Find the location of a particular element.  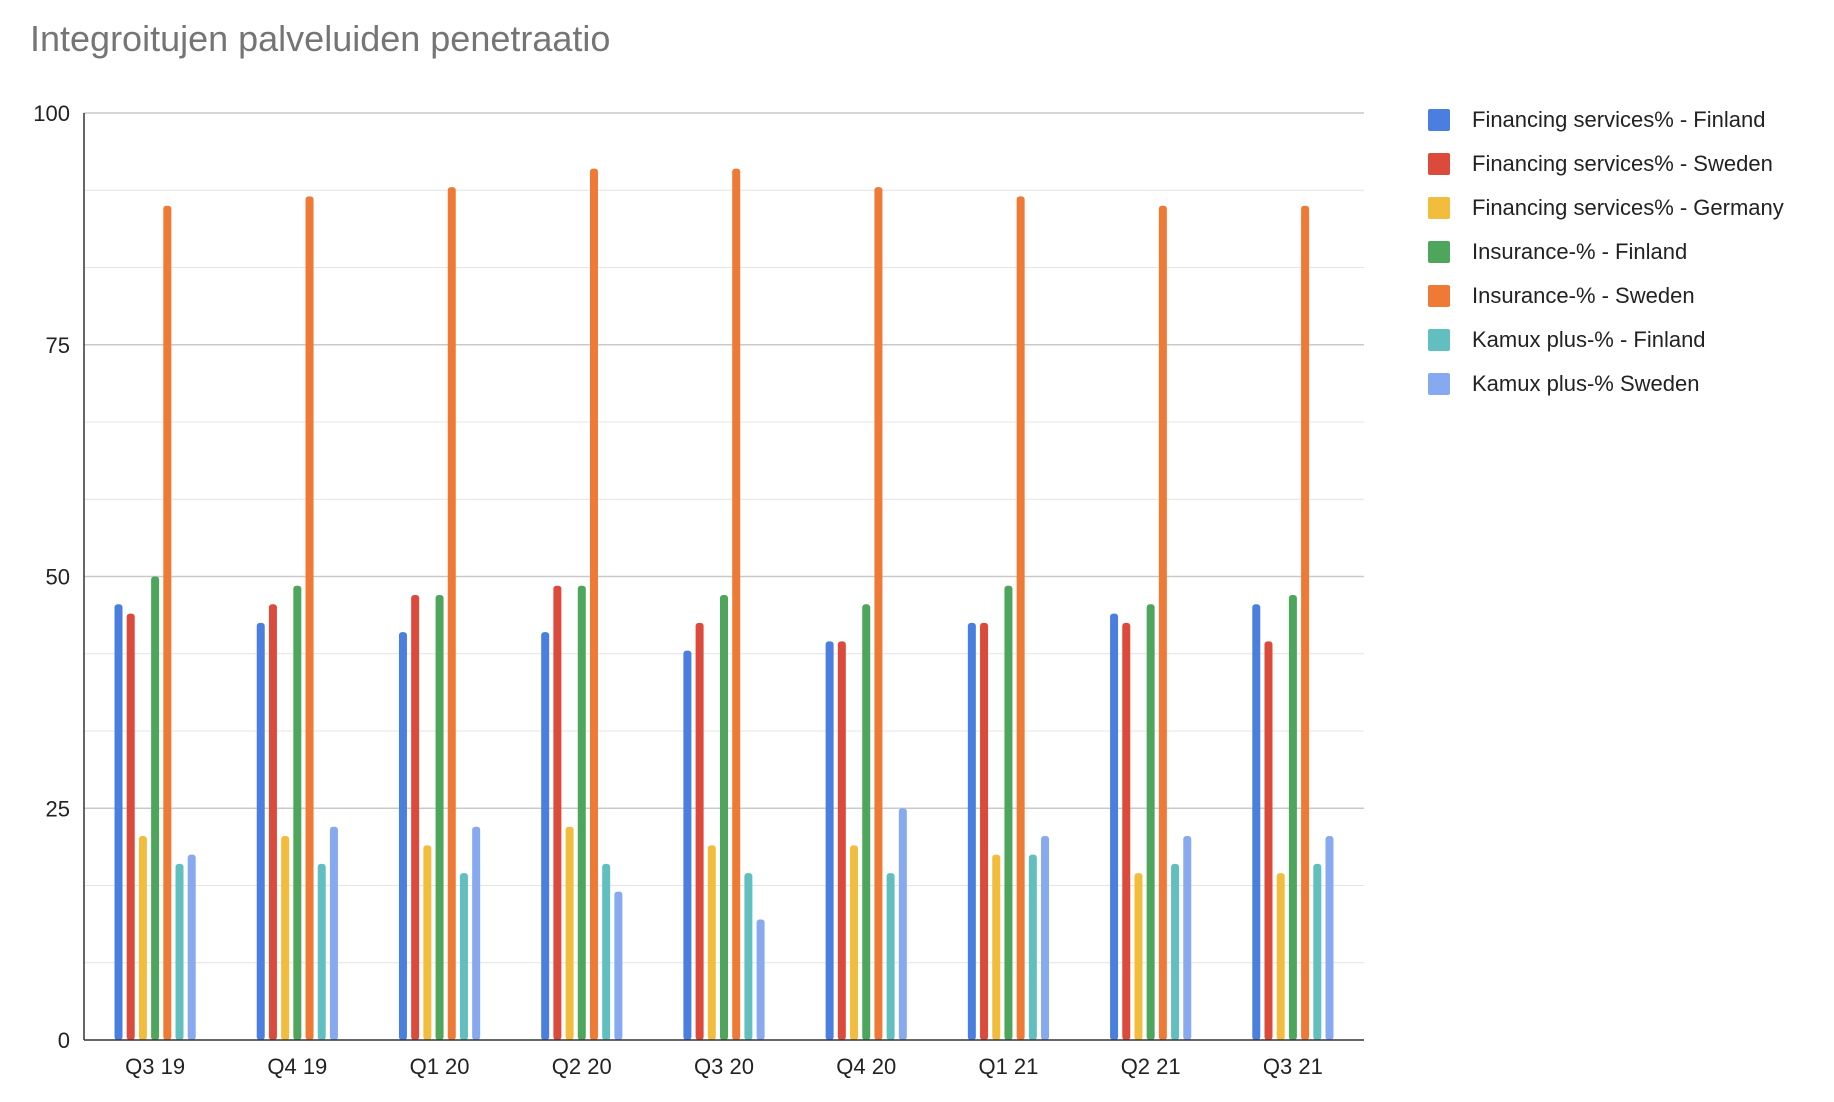

legend-item: Insurance-% - Sweden is located at coordinates (1606, 296).